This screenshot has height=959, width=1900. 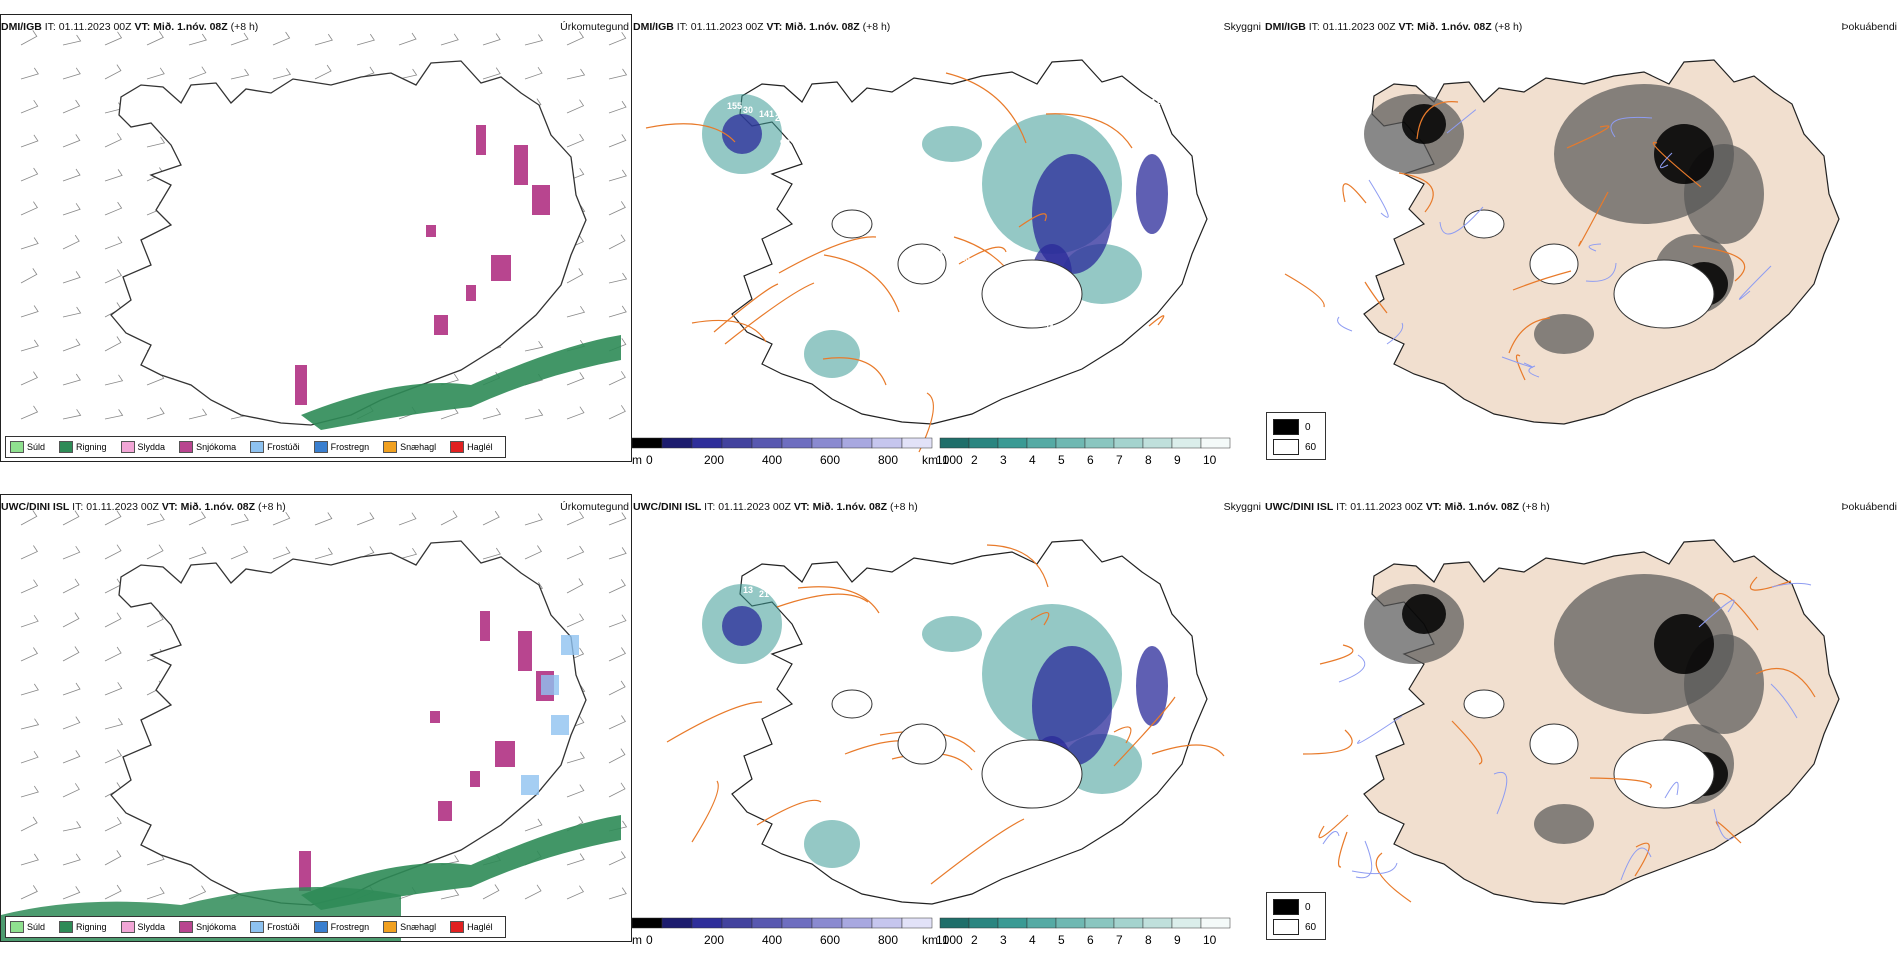 What do you see at coordinates (78, 507) in the screenshot?
I see `it-label: IT:` at bounding box center [78, 507].